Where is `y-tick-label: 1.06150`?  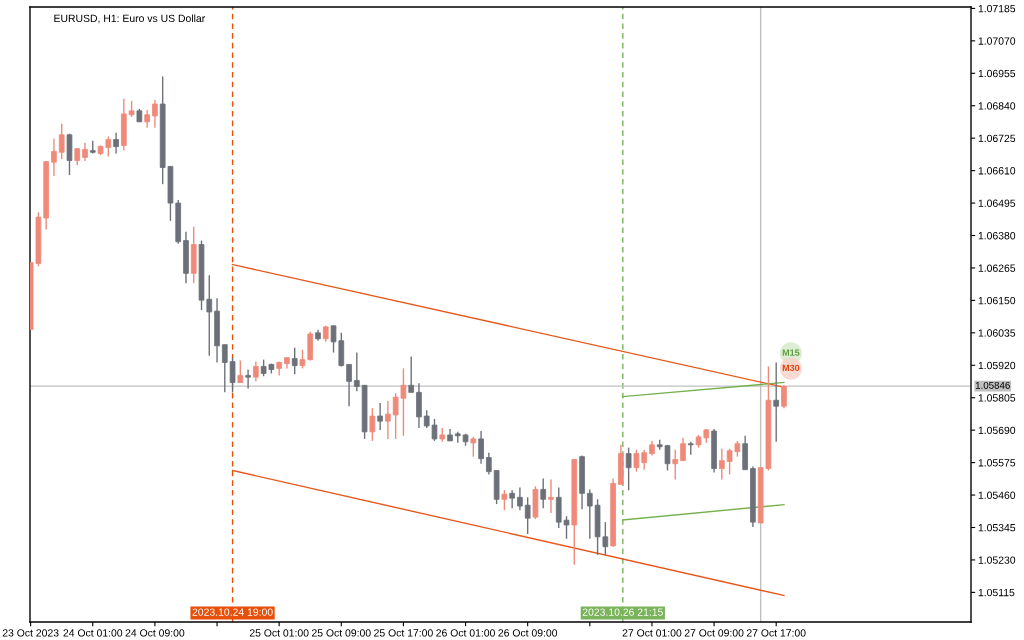 y-tick-label: 1.06150 is located at coordinates (997, 300).